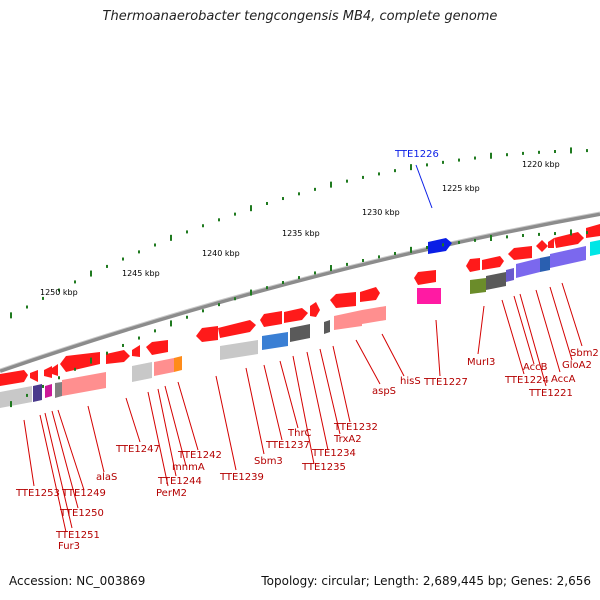 This screenshot has height=600, width=600. Describe the element at coordinates (81, 513) in the screenshot. I see `gene-label: TTE1250` at that location.